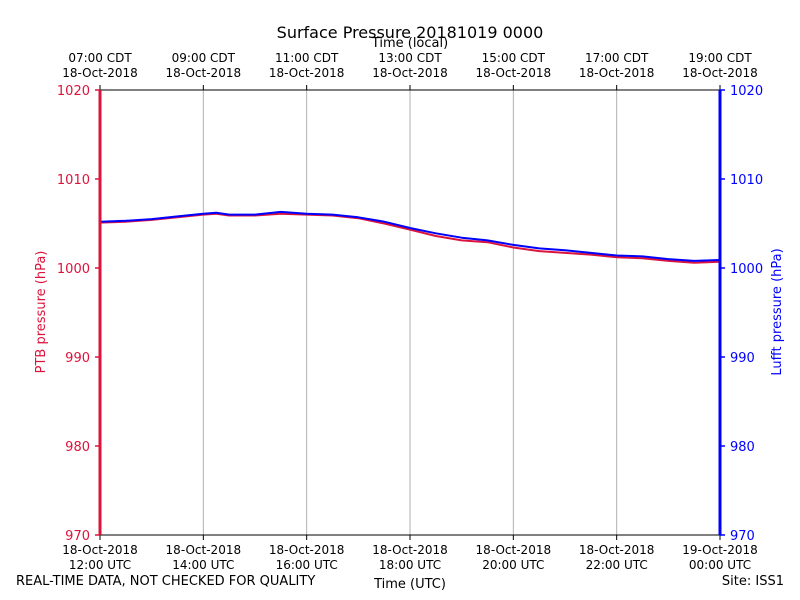 Image resolution: width=800 pixels, height=600 pixels. I want to click on top-tick-time-label: 11:00 CDT, so click(307, 58).